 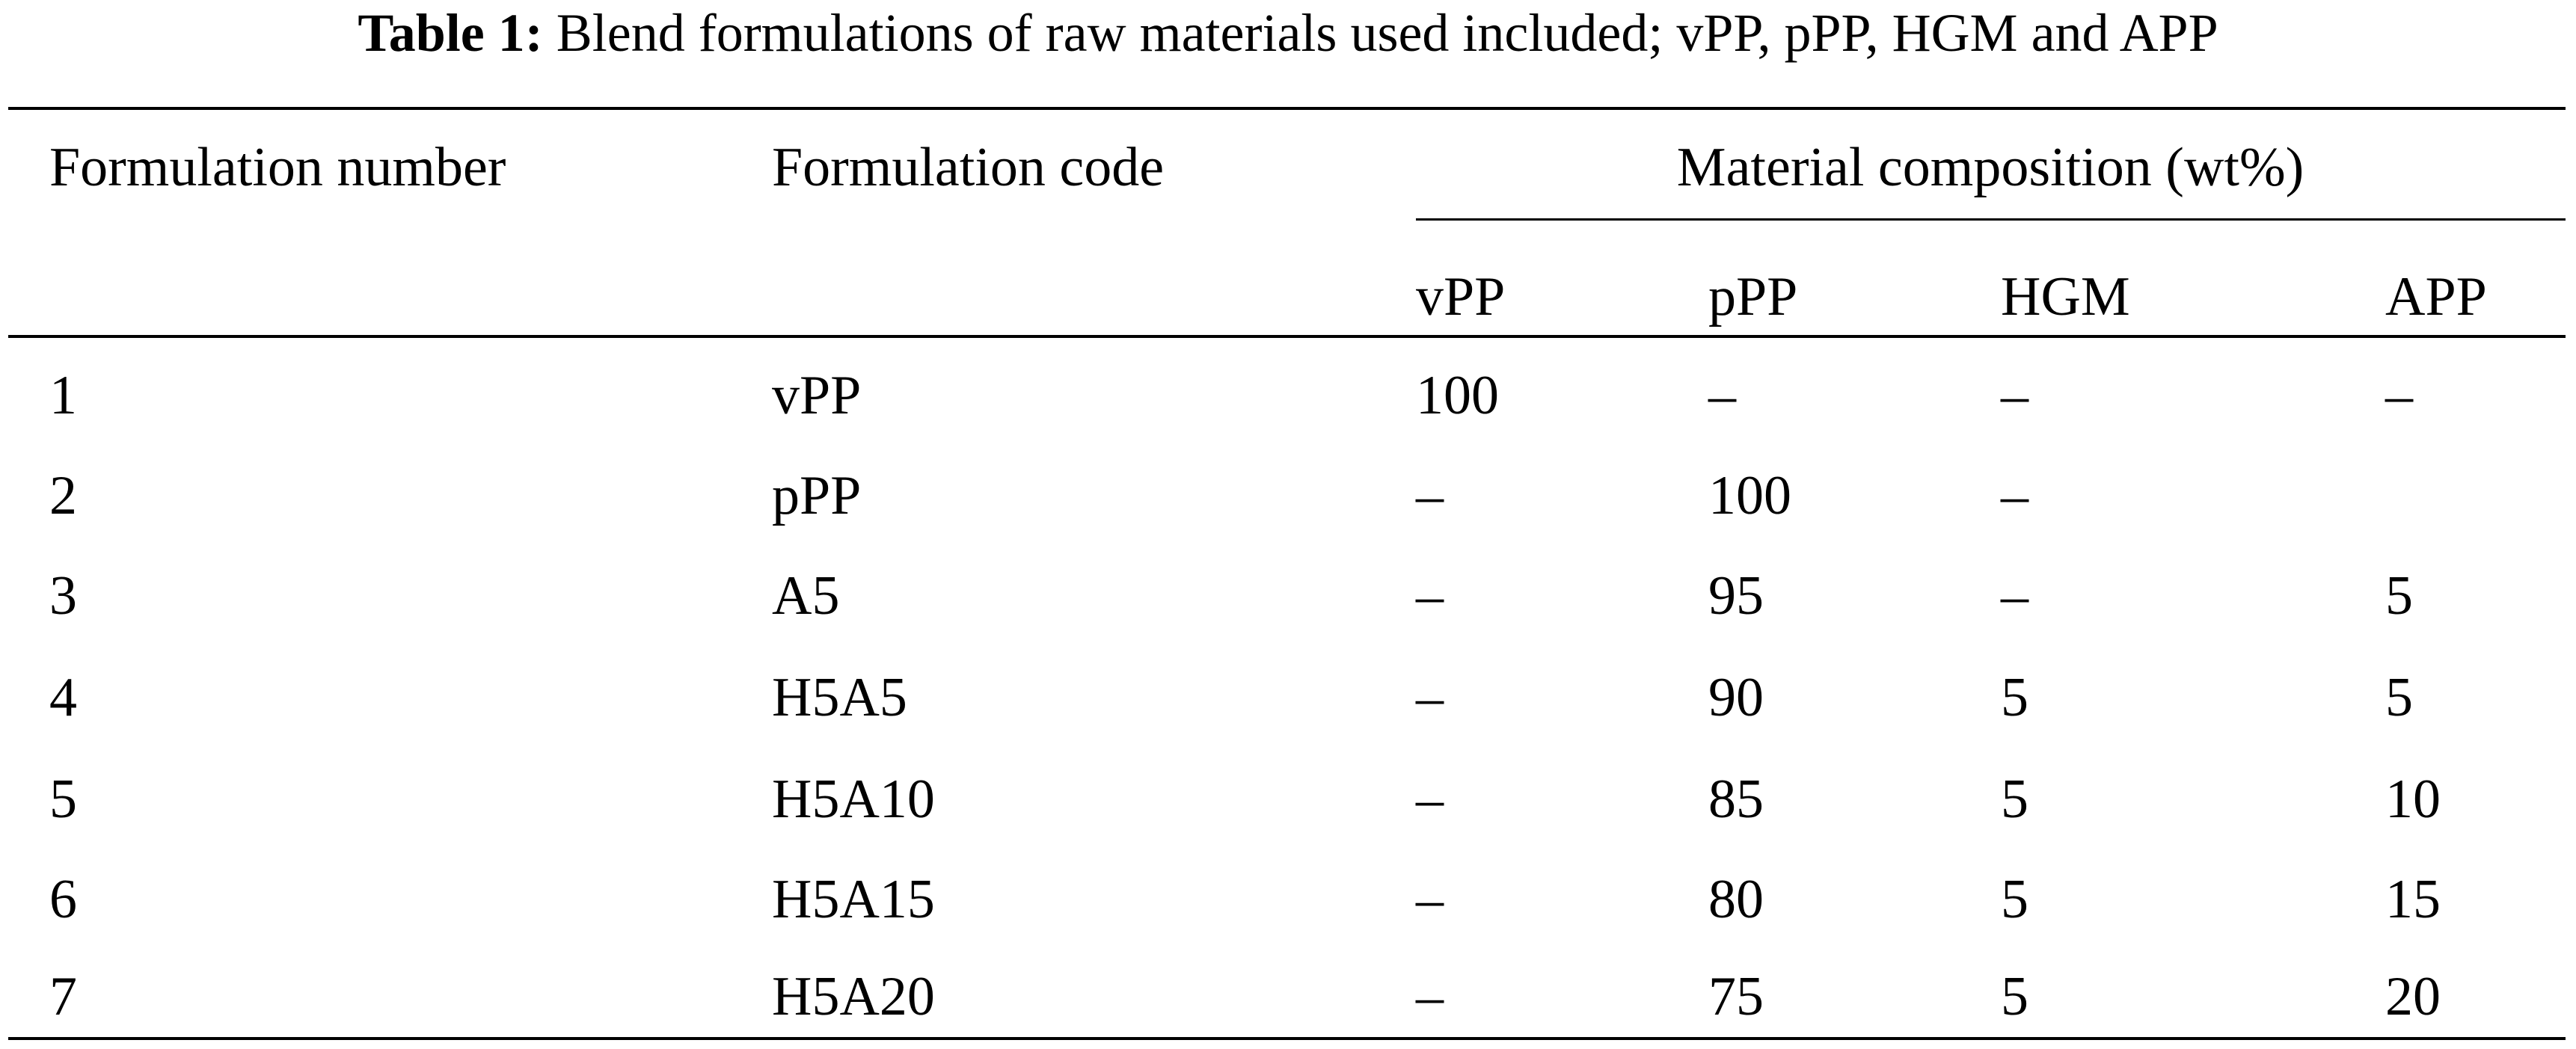 I want to click on table-cell: 7, so click(x=63, y=996).